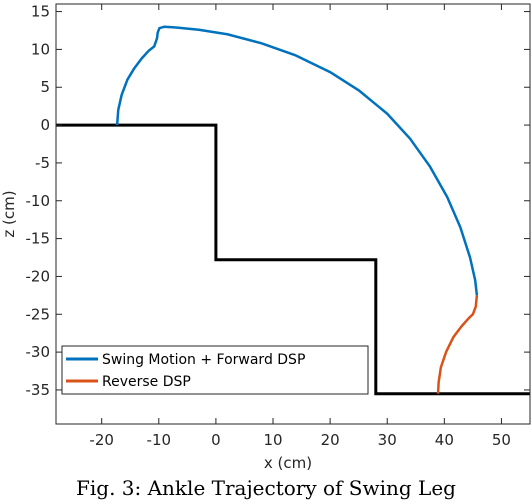  What do you see at coordinates (272, 440) in the screenshot?
I see `x-tick-label: 10` at bounding box center [272, 440].